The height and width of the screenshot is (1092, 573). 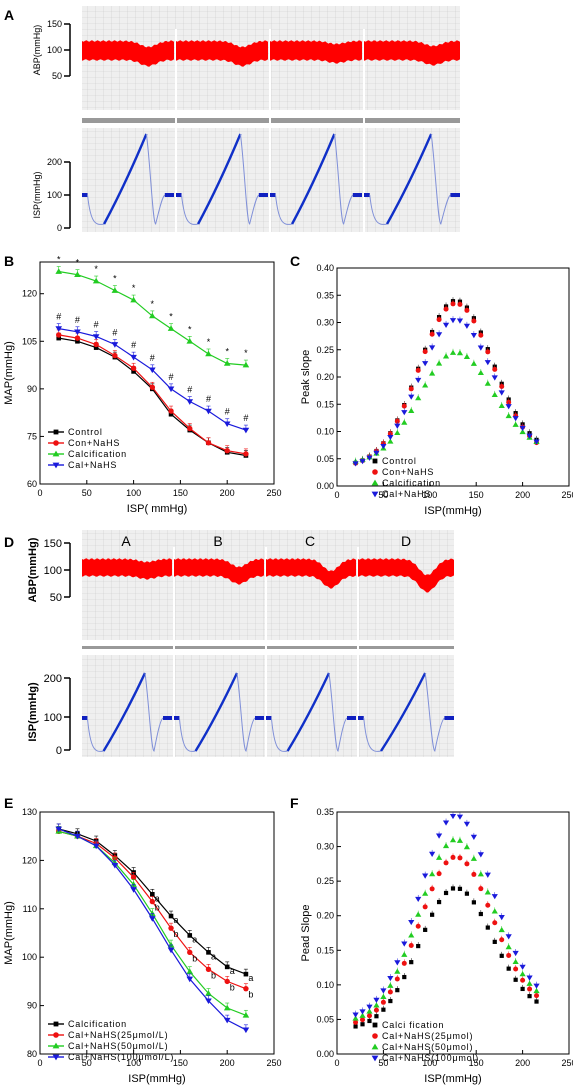 I want to click on x-tick-label: 100, so click(x=133, y=1063).